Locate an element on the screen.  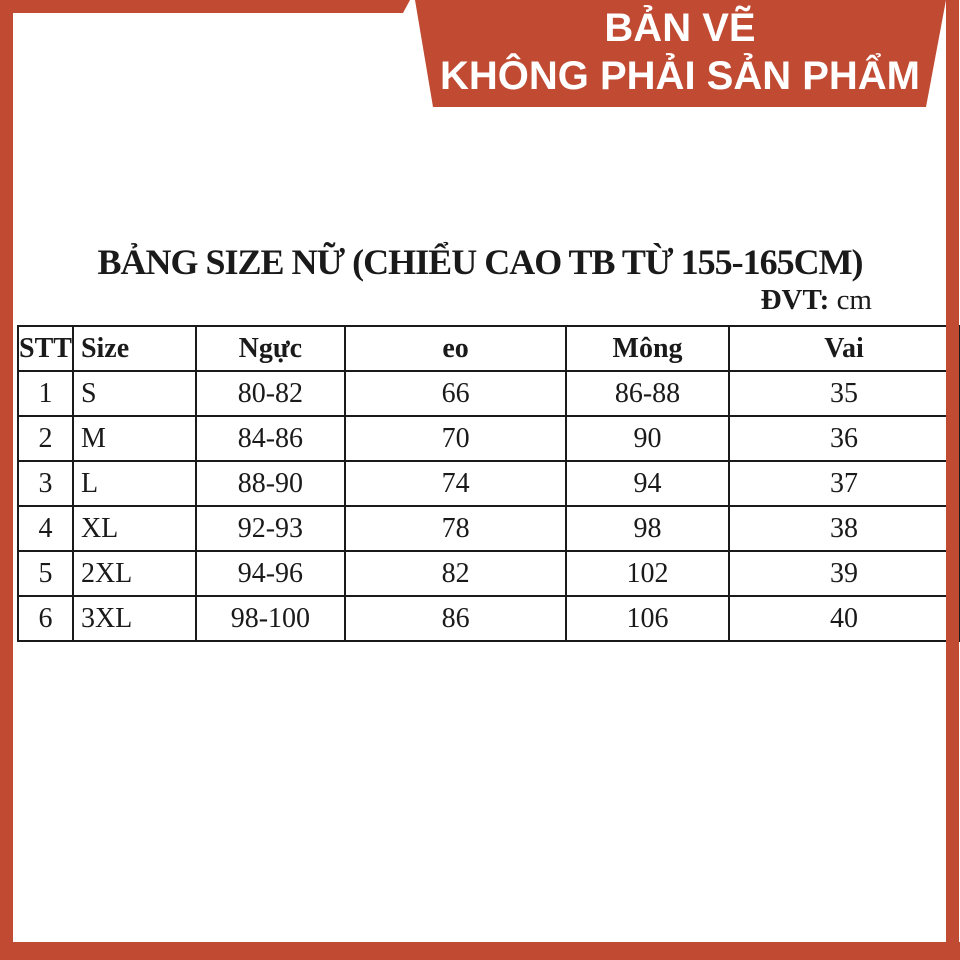
size-chart-title: BẢNG SIZE NỮ (CHIỂU CAO TB TỪ 155-165CM) is located at coordinates (480, 262).